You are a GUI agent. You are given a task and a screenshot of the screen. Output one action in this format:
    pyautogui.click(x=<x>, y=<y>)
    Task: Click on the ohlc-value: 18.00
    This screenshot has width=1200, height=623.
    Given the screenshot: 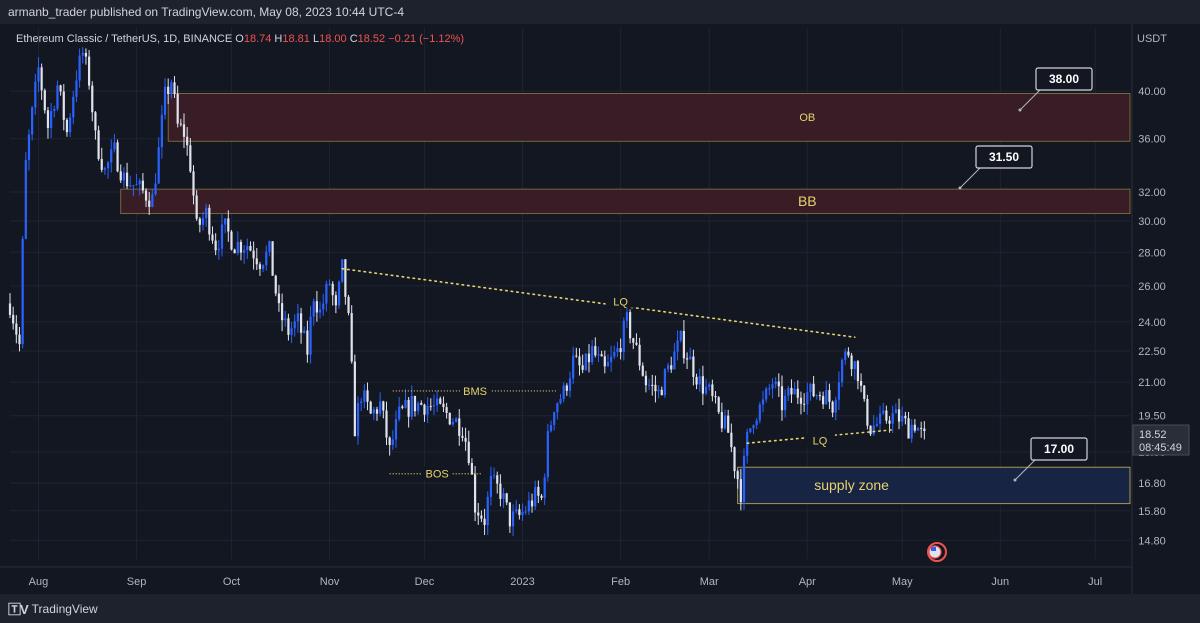 What is the action you would take?
    pyautogui.click(x=334, y=39)
    